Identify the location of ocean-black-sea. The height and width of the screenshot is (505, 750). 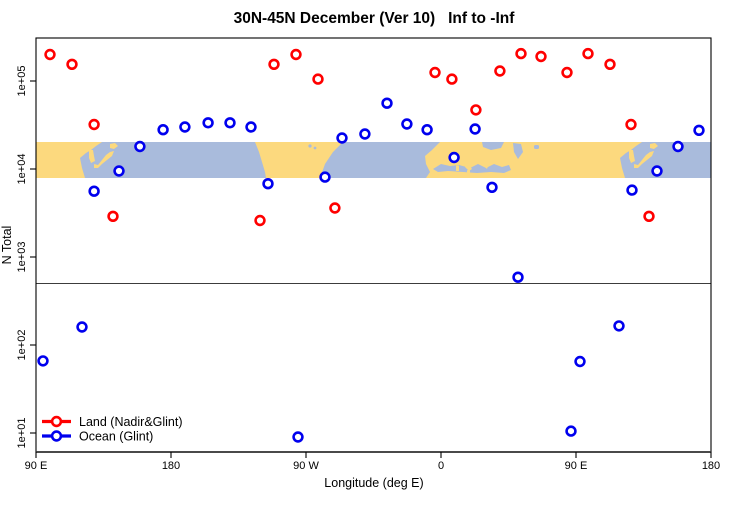
(493, 146).